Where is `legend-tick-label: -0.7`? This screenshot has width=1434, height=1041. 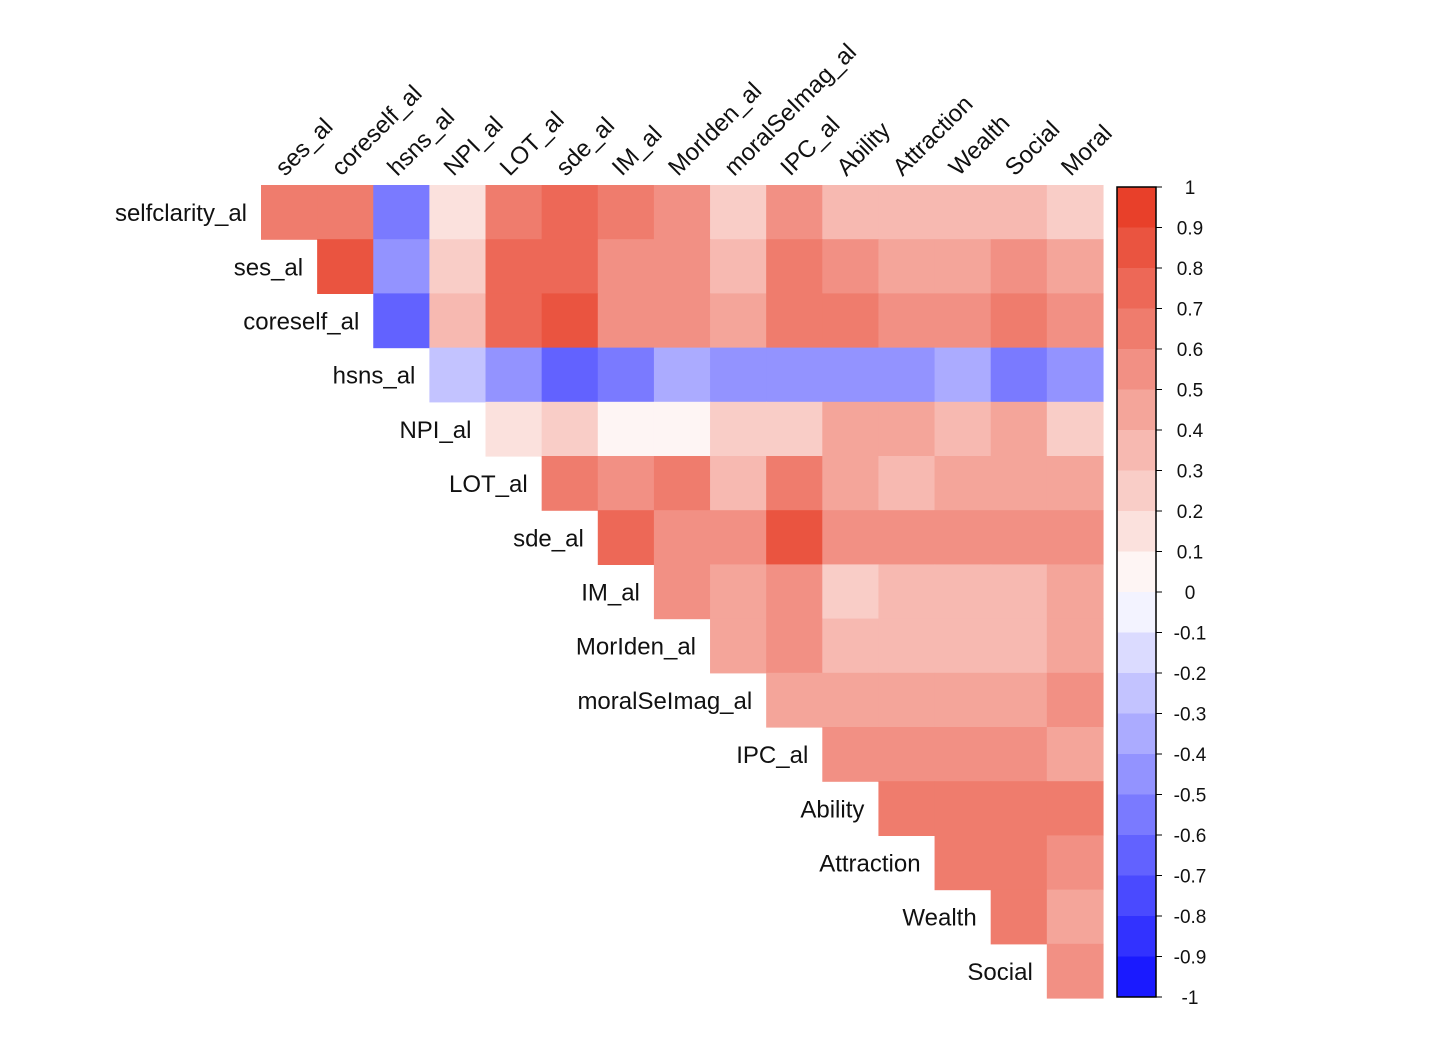
legend-tick-label: -0.7 is located at coordinates (1190, 877).